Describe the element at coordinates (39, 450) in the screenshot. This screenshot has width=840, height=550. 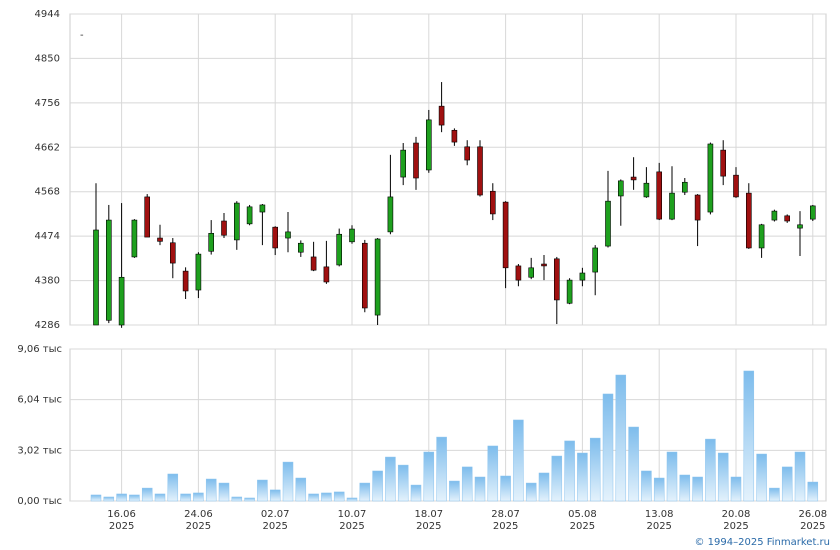
I see `y2-tick-label: 3,02 тыс` at that location.